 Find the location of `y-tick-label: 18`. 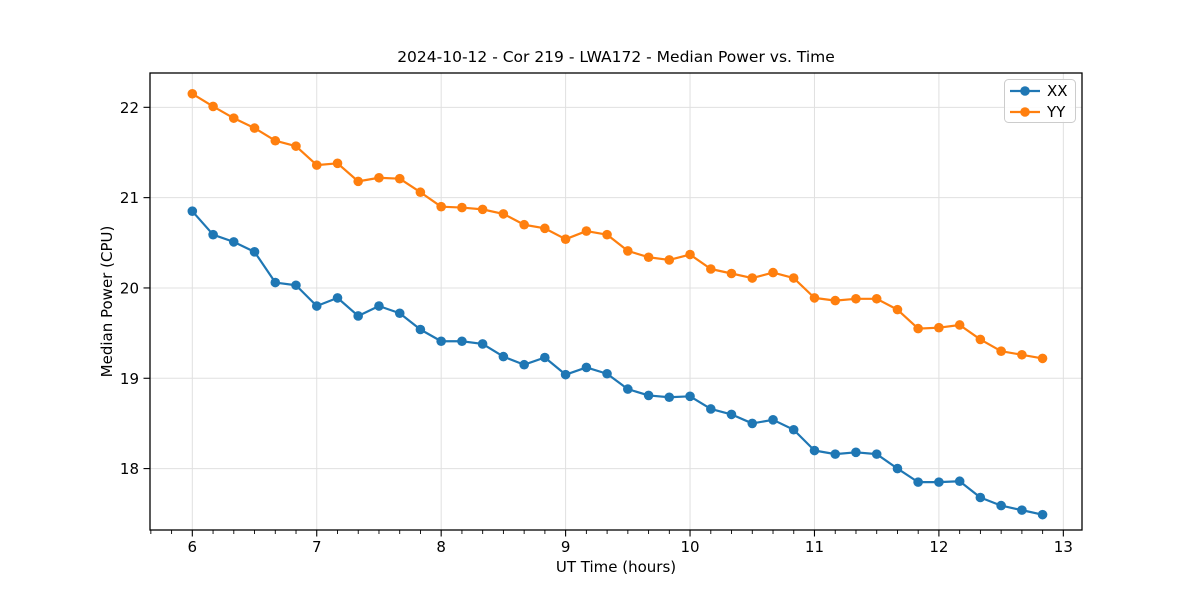

y-tick-label: 18 is located at coordinates (129, 469).